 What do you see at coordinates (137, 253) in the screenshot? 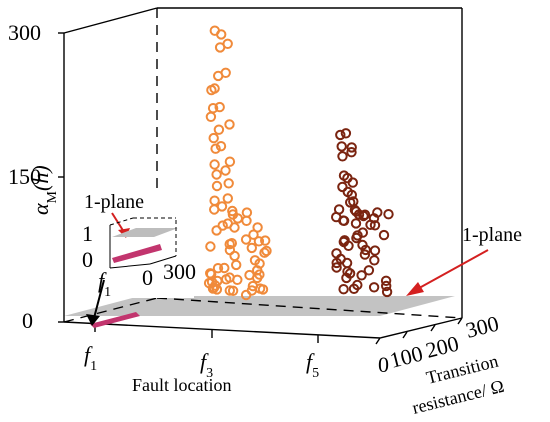
I see `inset-data-bar` at bounding box center [137, 253].